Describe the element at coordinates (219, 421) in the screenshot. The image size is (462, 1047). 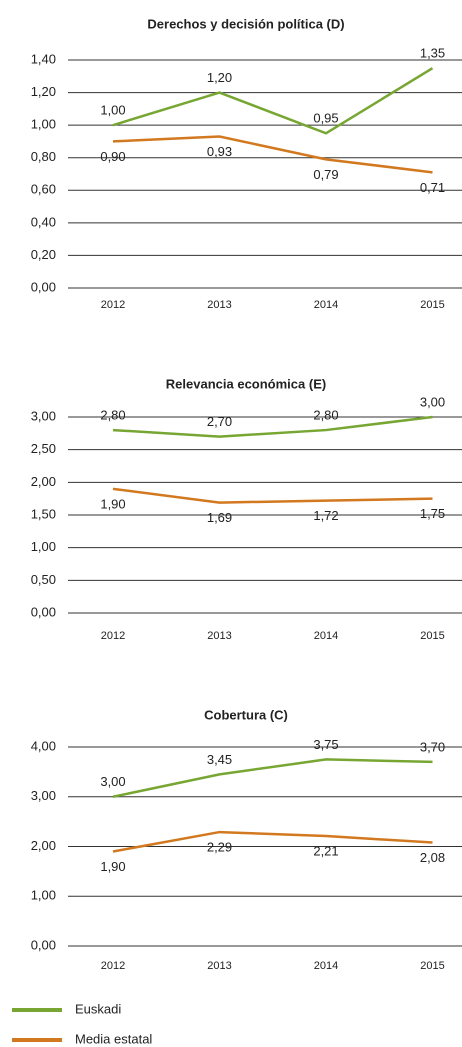
I see `data-label: 2,70` at that location.